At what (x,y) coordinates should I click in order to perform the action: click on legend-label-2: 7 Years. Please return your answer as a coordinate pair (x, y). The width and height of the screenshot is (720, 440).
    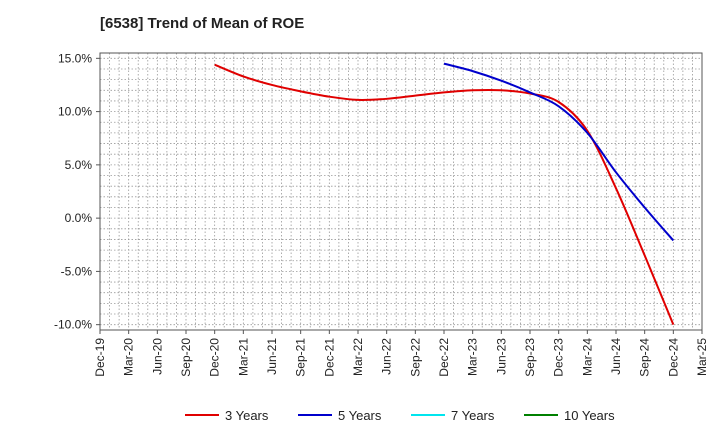
    Looking at the image, I should click on (473, 415).